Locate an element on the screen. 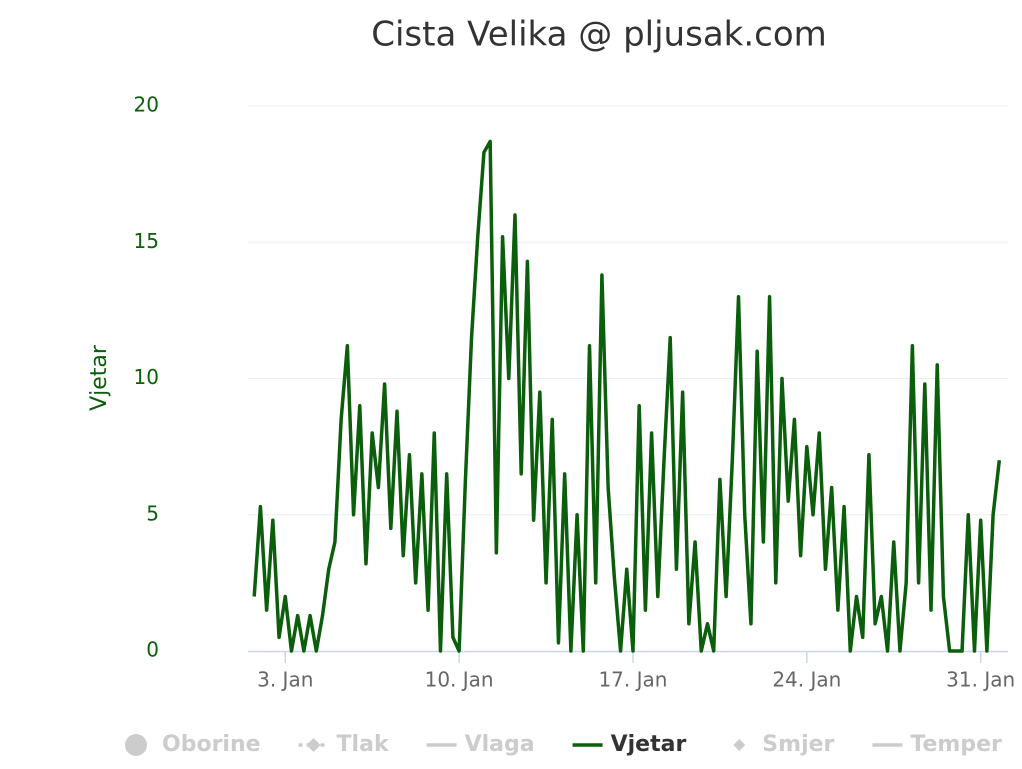 This screenshot has width=1022, height=769. legend-item: Vlaga is located at coordinates (480, 744).